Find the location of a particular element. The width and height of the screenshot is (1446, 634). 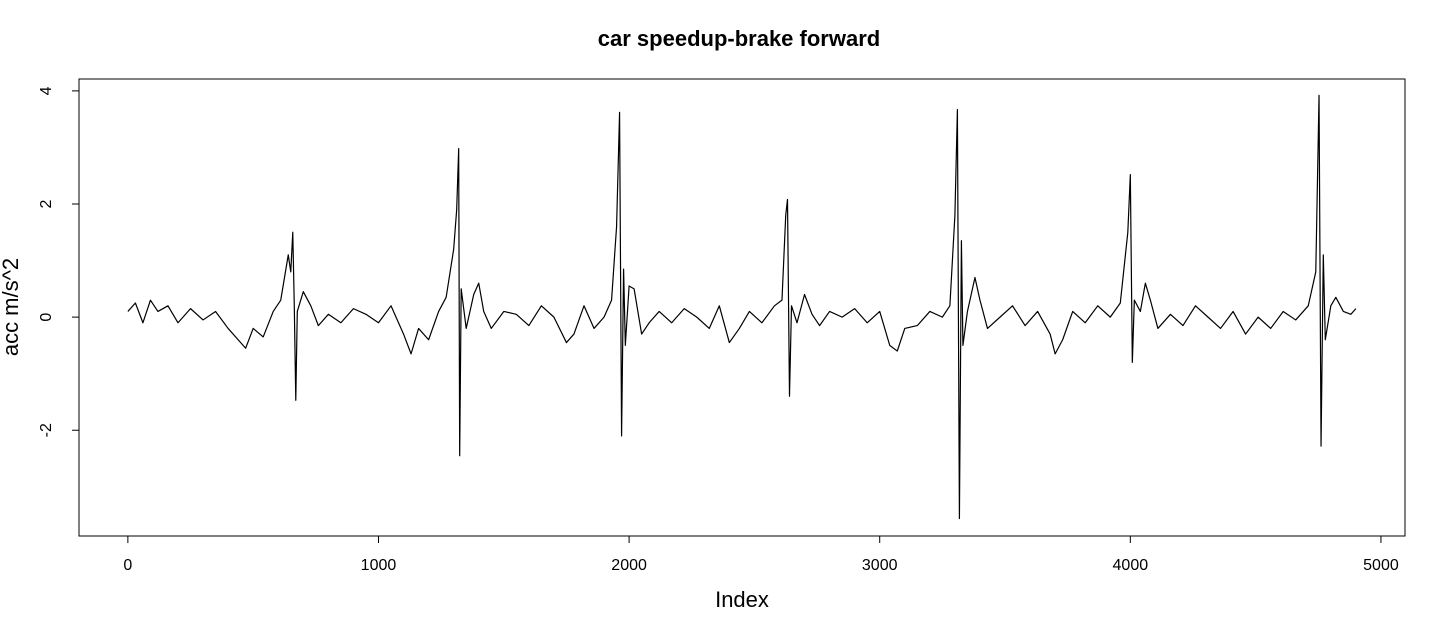

y-tick-label: 4 is located at coordinates (46, 90).